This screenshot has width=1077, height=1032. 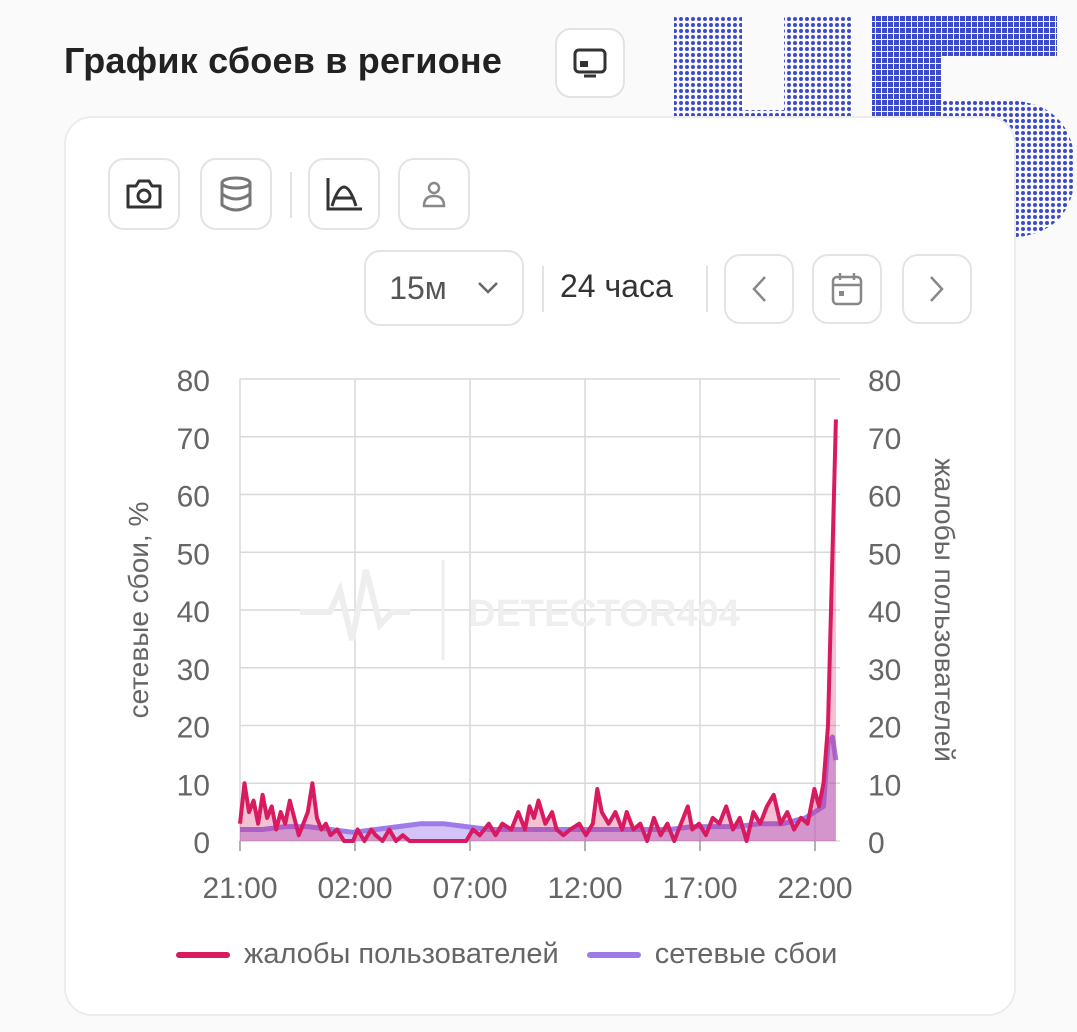 I want to click on legend-swatch-outages, so click(x=613, y=954).